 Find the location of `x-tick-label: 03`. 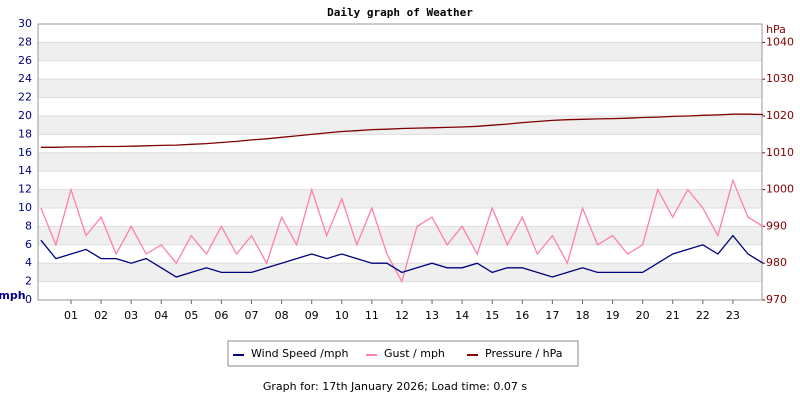

x-tick-label: 03 is located at coordinates (131, 315).